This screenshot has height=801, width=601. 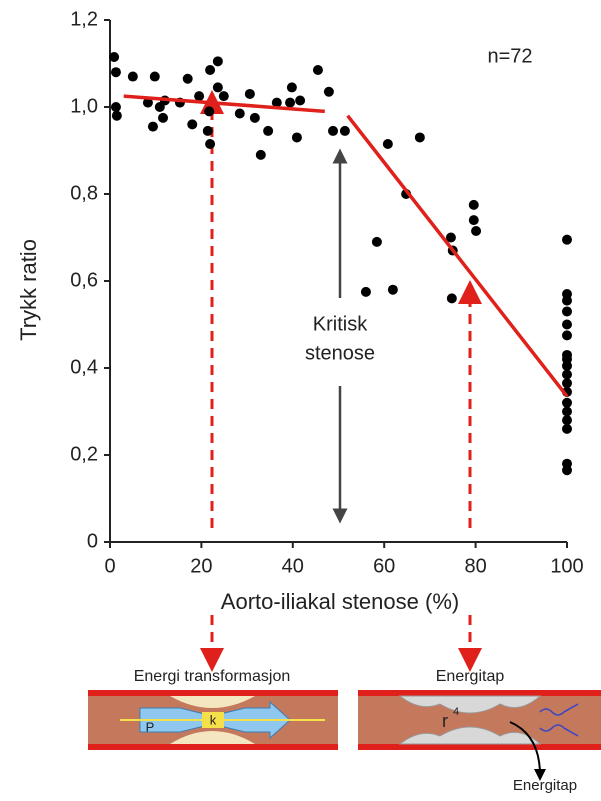 I want to click on k-box, so click(x=213, y=720).